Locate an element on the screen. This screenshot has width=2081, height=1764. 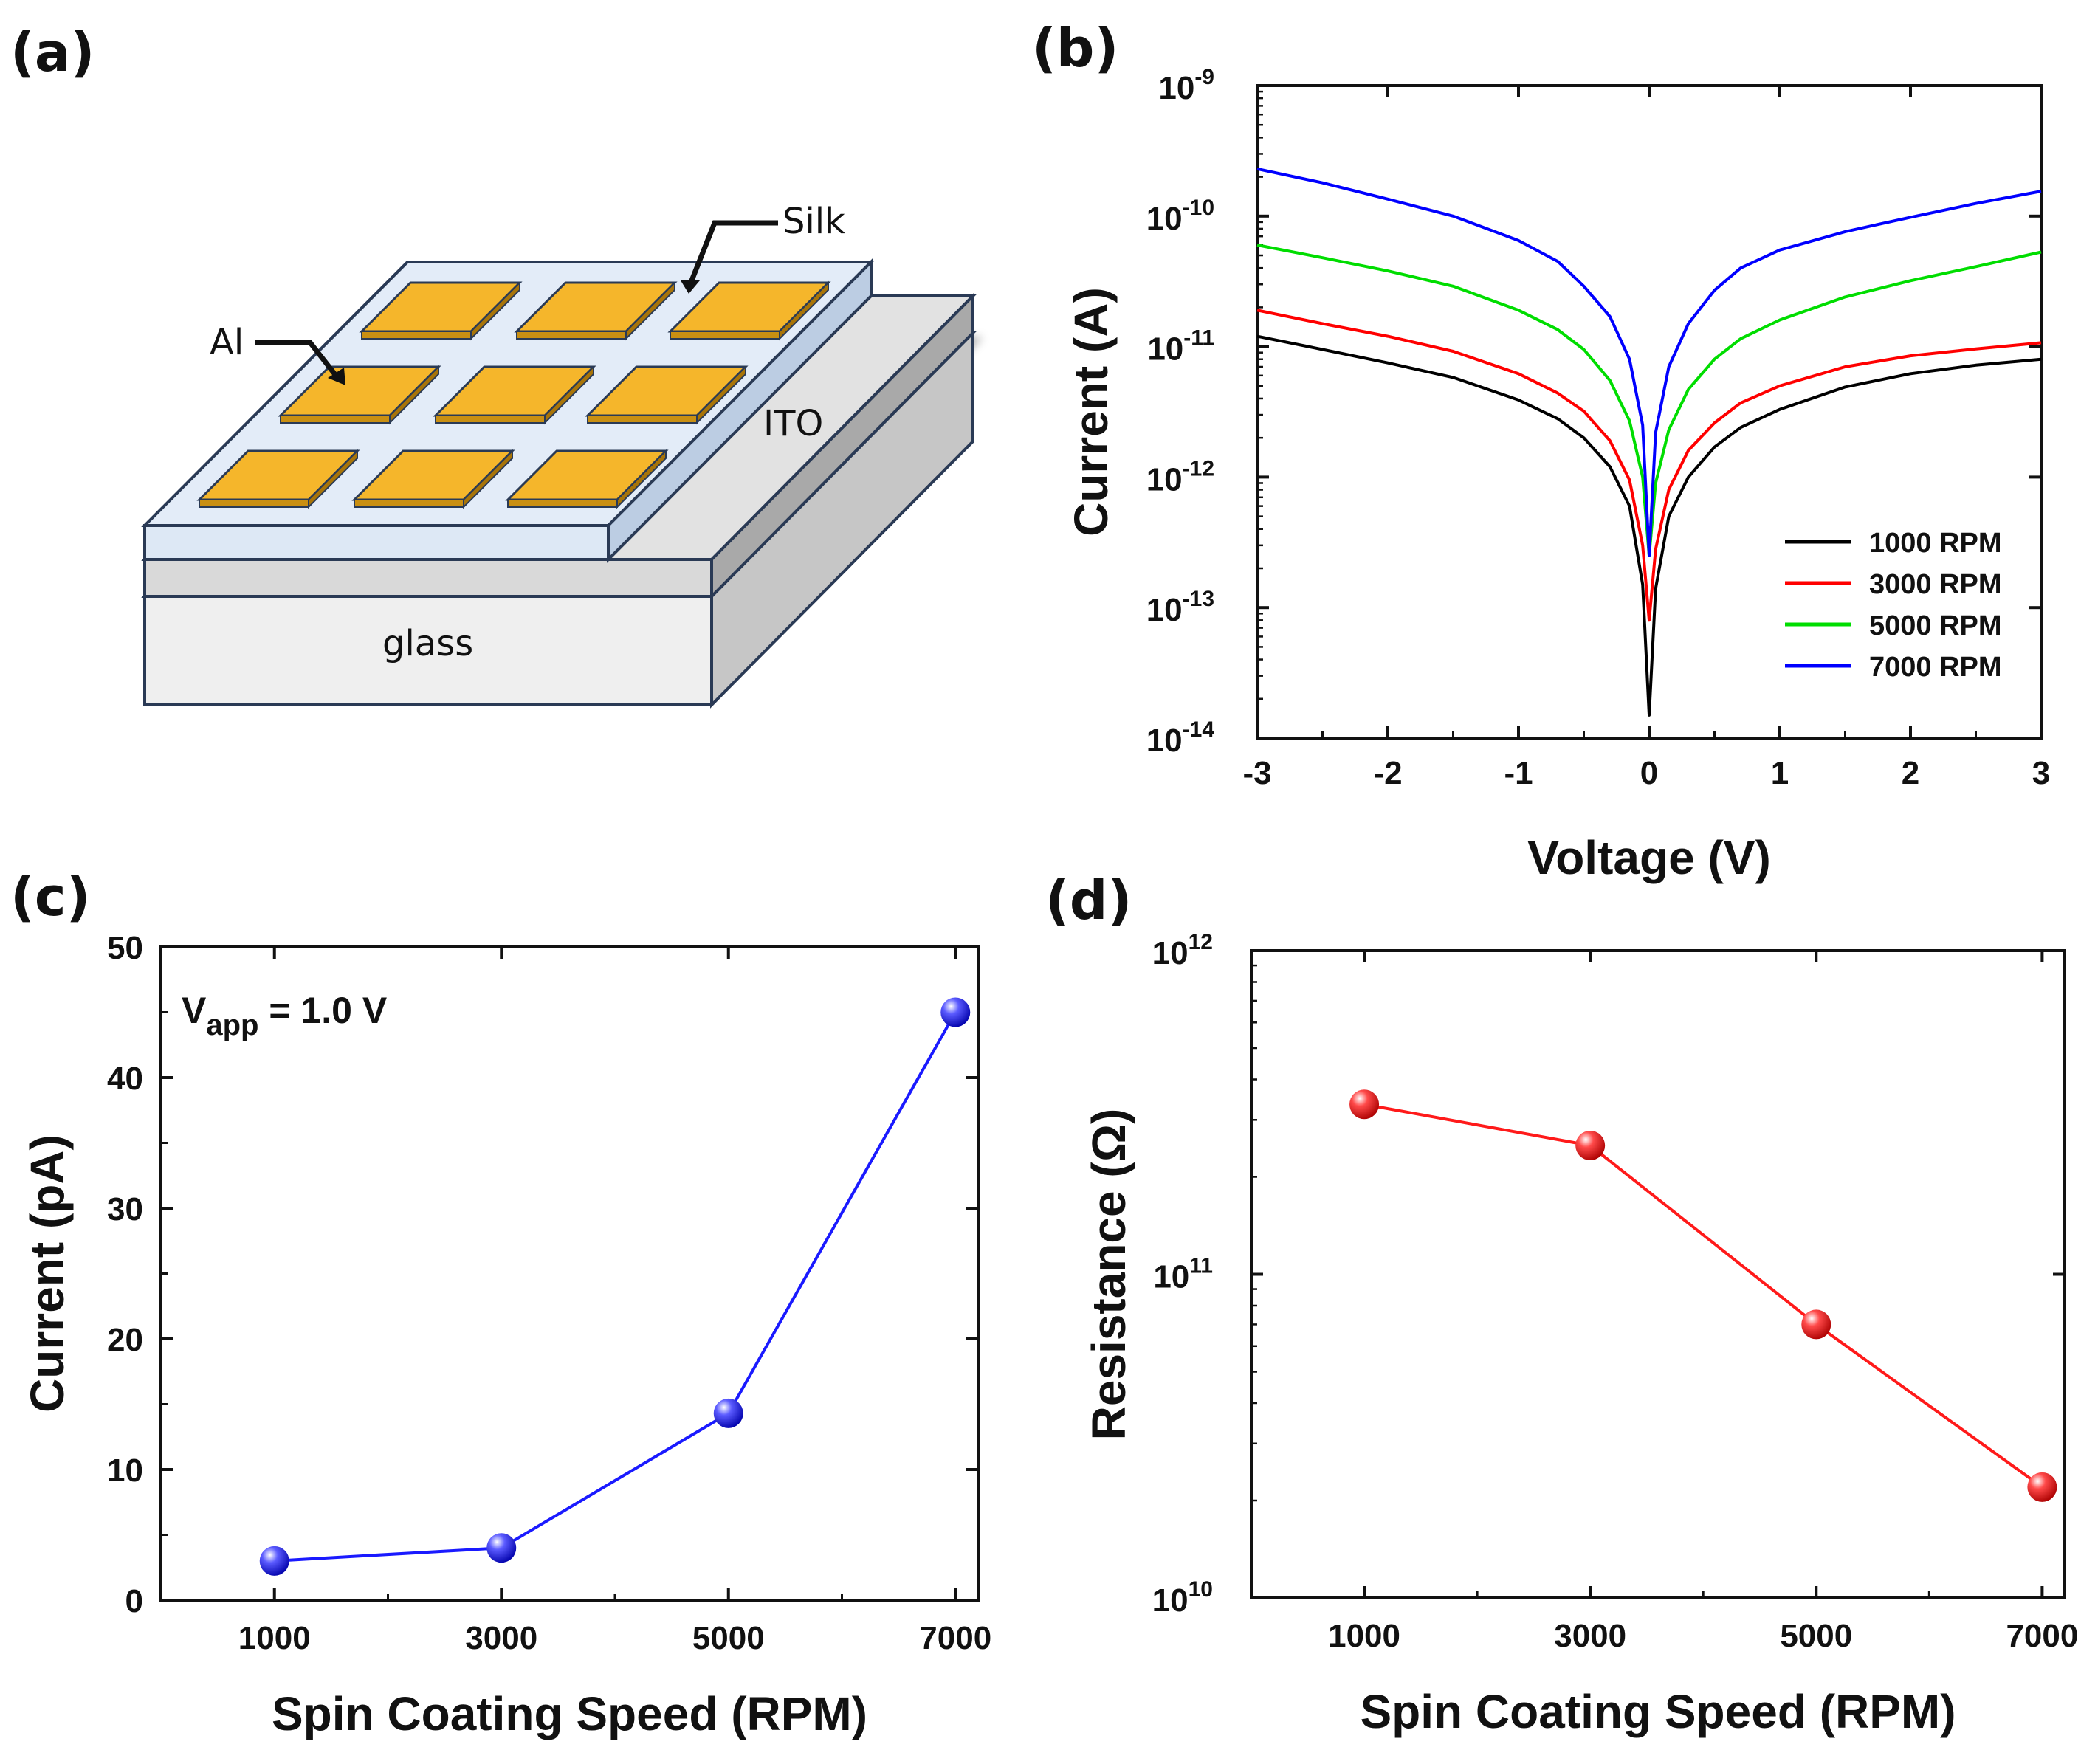
device-schematic: Silk Al ITO glass is located at coordinates (559, 455).